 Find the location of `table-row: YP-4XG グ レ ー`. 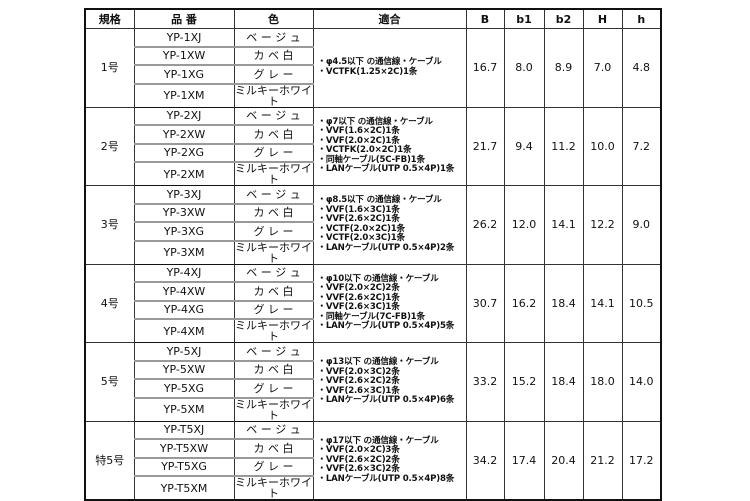

table-row: YP-4XG グ レ ー is located at coordinates (373, 309).